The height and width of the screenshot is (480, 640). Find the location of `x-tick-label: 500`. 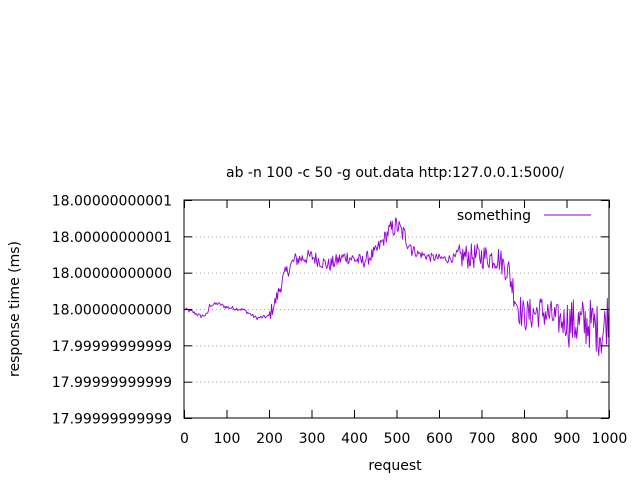

x-tick-label: 500 is located at coordinates (397, 439).